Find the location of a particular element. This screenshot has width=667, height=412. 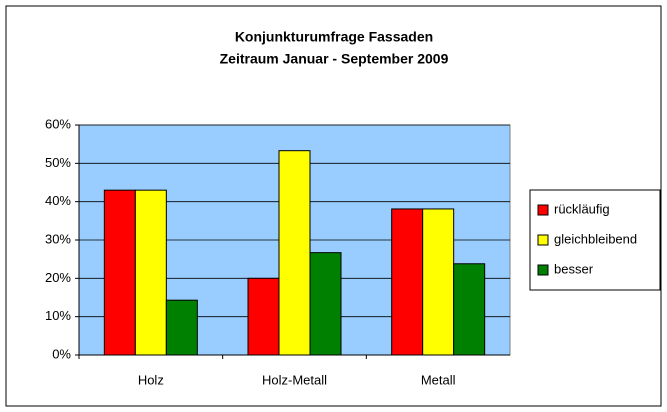

legend-label: besser is located at coordinates (574, 268).